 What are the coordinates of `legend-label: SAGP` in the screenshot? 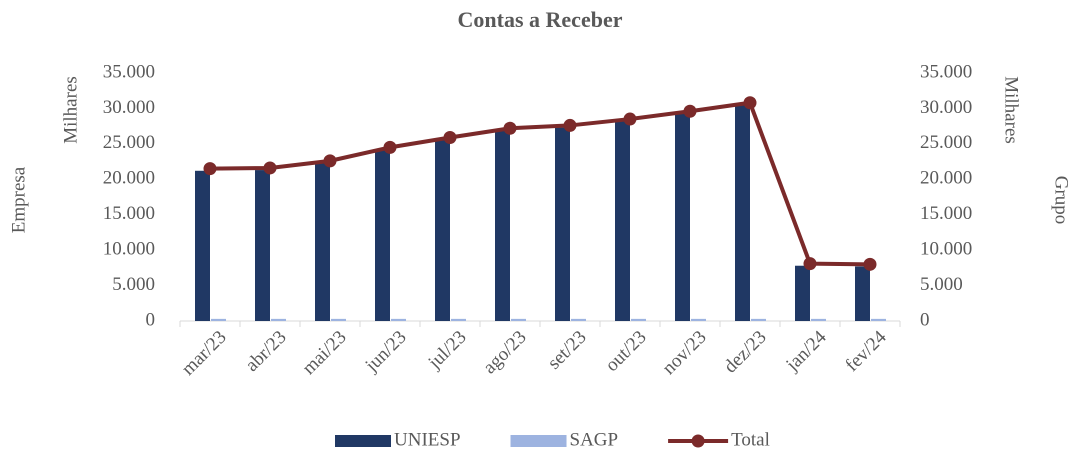 It's located at (594, 439).